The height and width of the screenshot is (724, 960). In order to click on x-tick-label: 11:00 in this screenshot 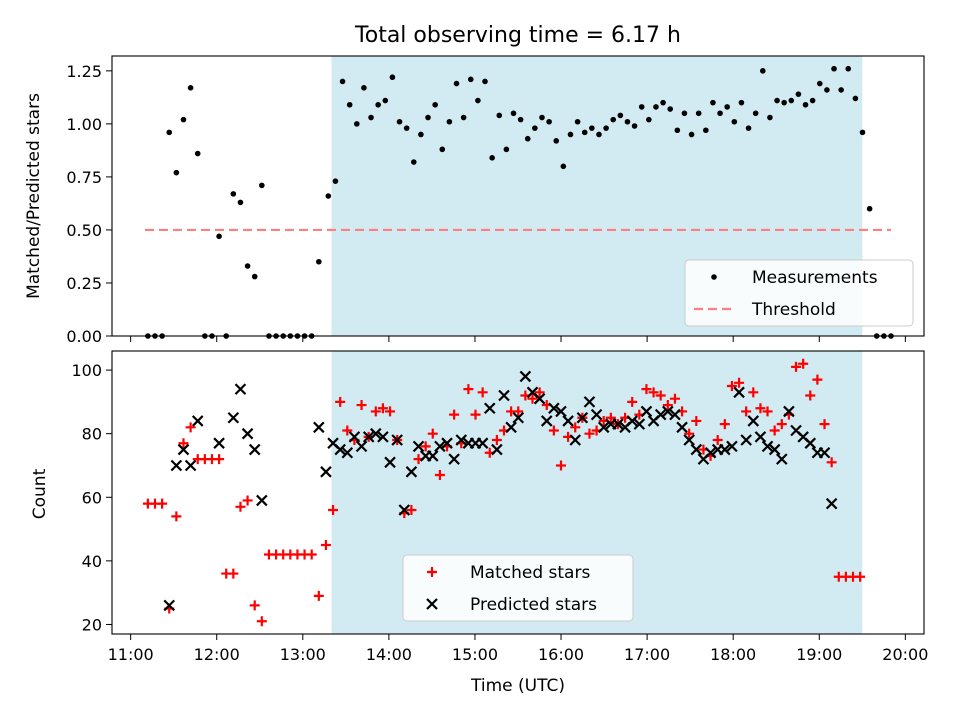, I will do `click(131, 654)`.